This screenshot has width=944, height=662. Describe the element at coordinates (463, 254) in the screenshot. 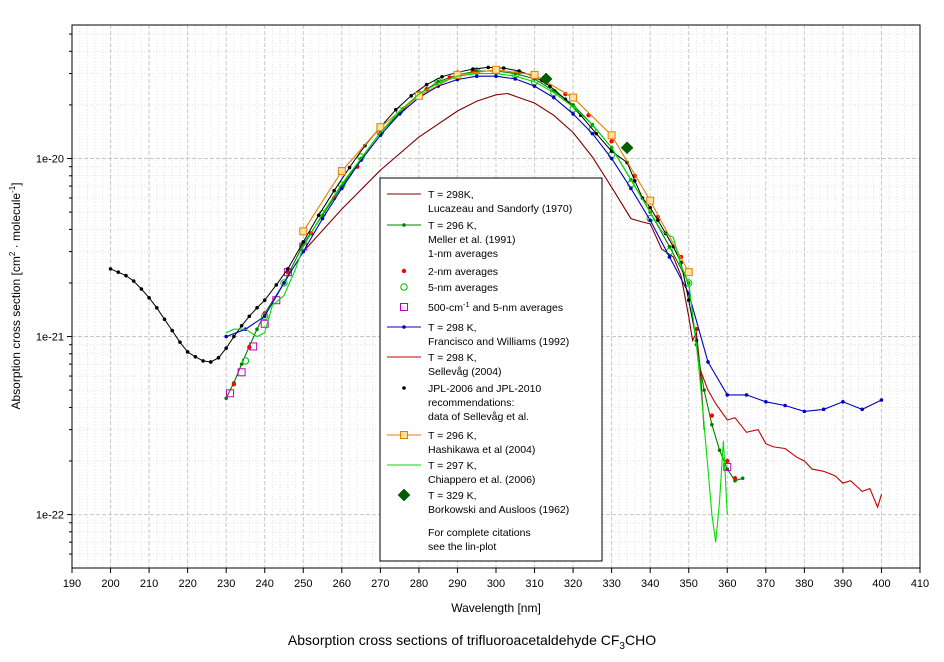

I see `legend-label: 1-nm averages` at that location.